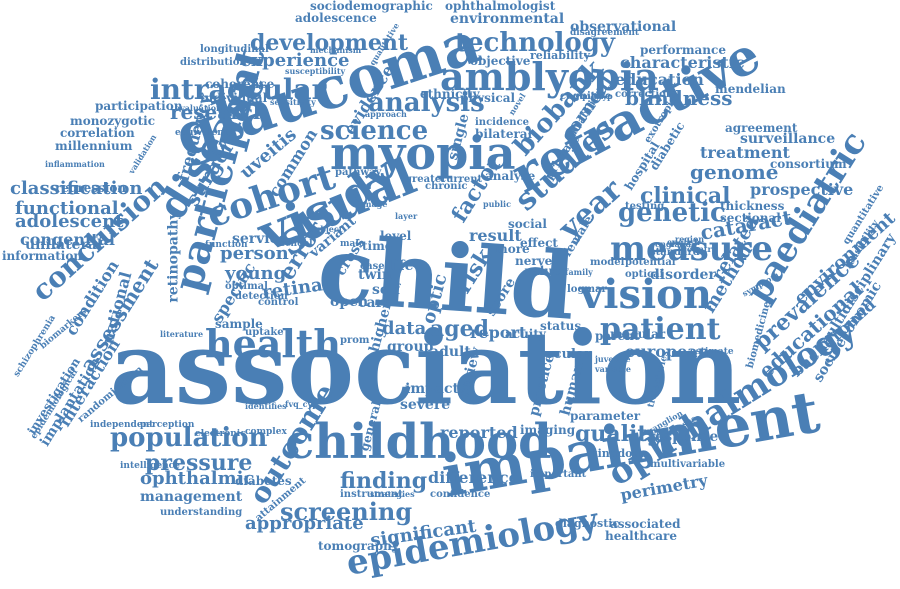 The image size is (900, 589). What do you see at coordinates (613, 369) in the screenshot?
I see `word-variable: variable` at bounding box center [613, 369].